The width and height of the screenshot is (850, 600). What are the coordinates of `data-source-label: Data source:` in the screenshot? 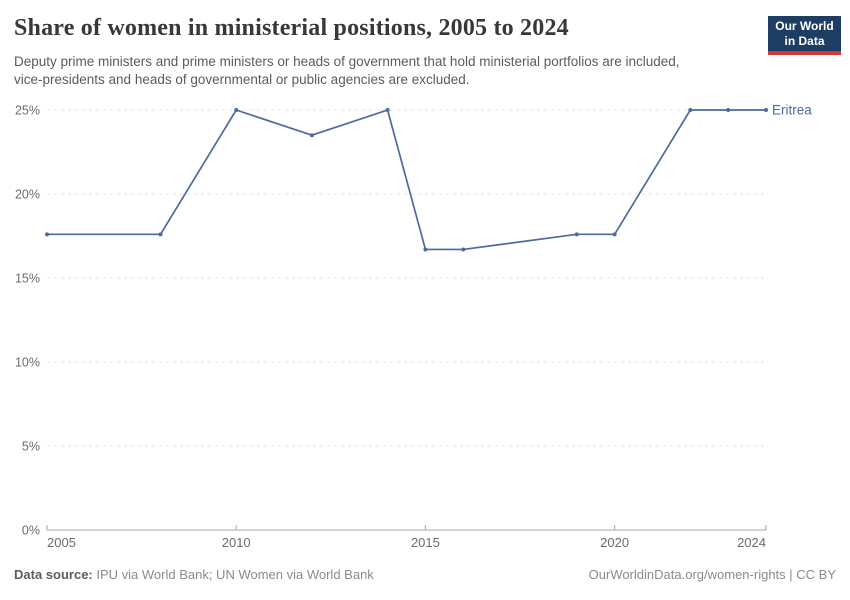 It's located at (53, 574).